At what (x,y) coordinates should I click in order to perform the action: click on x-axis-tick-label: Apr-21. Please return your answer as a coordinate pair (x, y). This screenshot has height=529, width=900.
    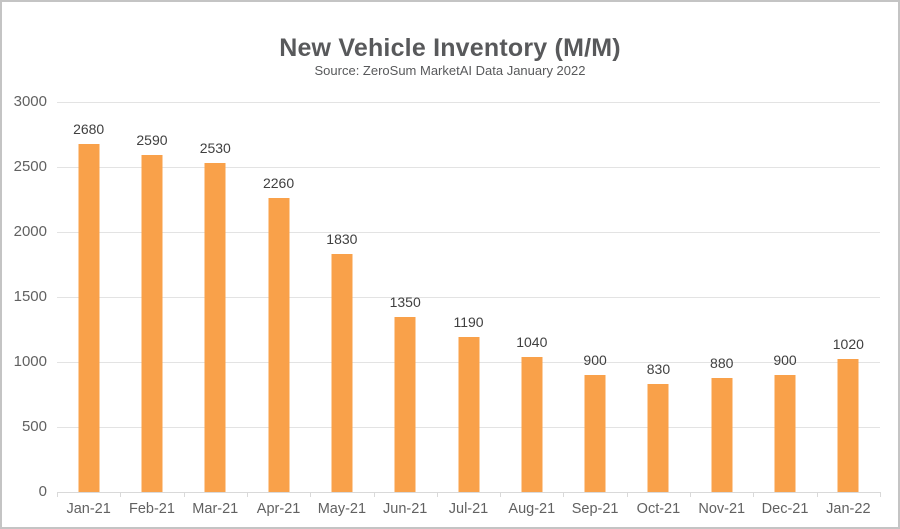
    Looking at the image, I should click on (278, 509).